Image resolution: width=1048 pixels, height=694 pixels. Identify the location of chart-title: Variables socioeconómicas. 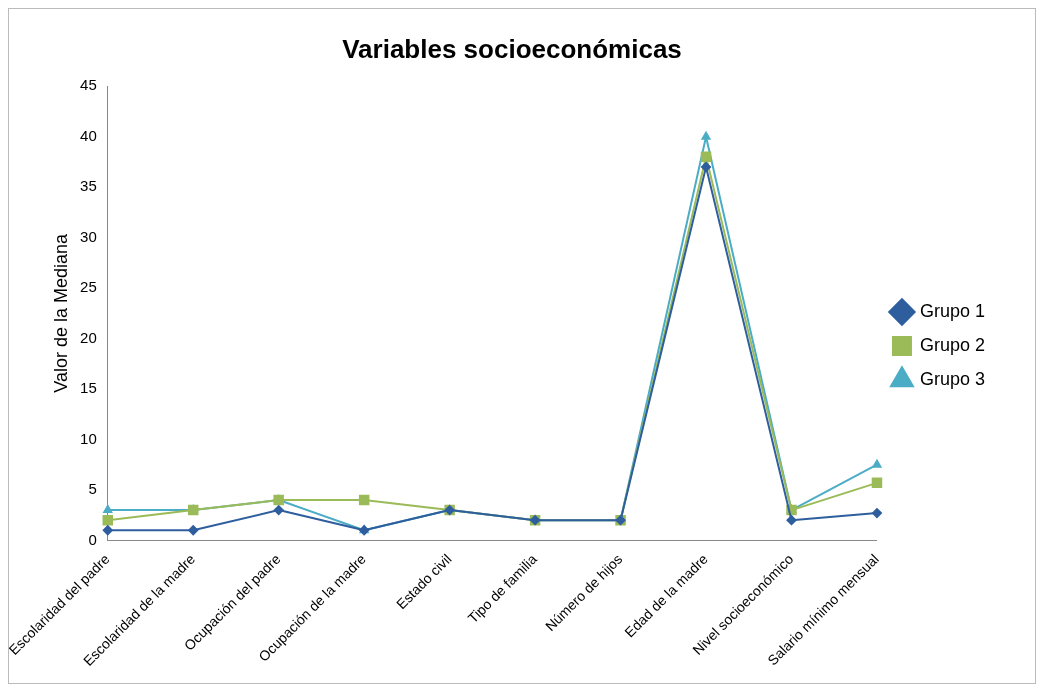
(512, 48).